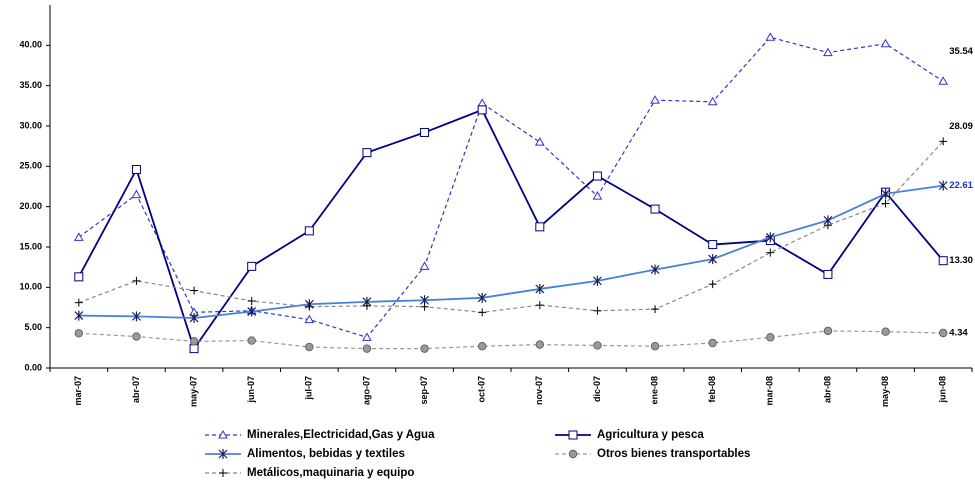 The height and width of the screenshot is (481, 975). I want to click on value-label: 22.61, so click(961, 185).